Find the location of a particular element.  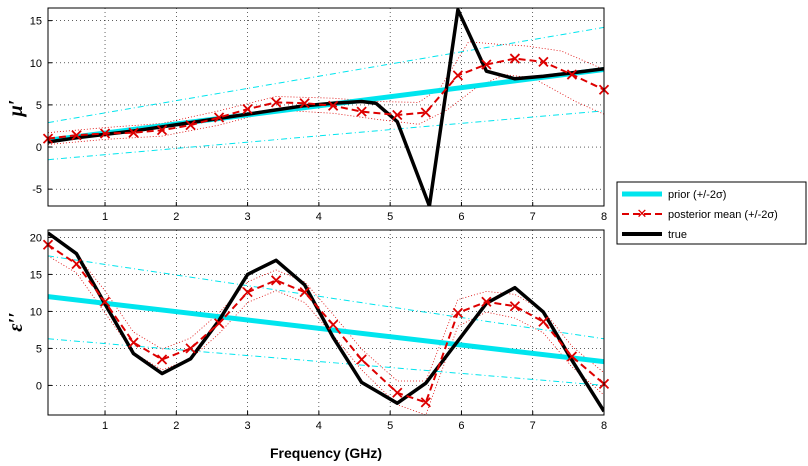

mu-xtick-label: 6 is located at coordinates (461, 217).